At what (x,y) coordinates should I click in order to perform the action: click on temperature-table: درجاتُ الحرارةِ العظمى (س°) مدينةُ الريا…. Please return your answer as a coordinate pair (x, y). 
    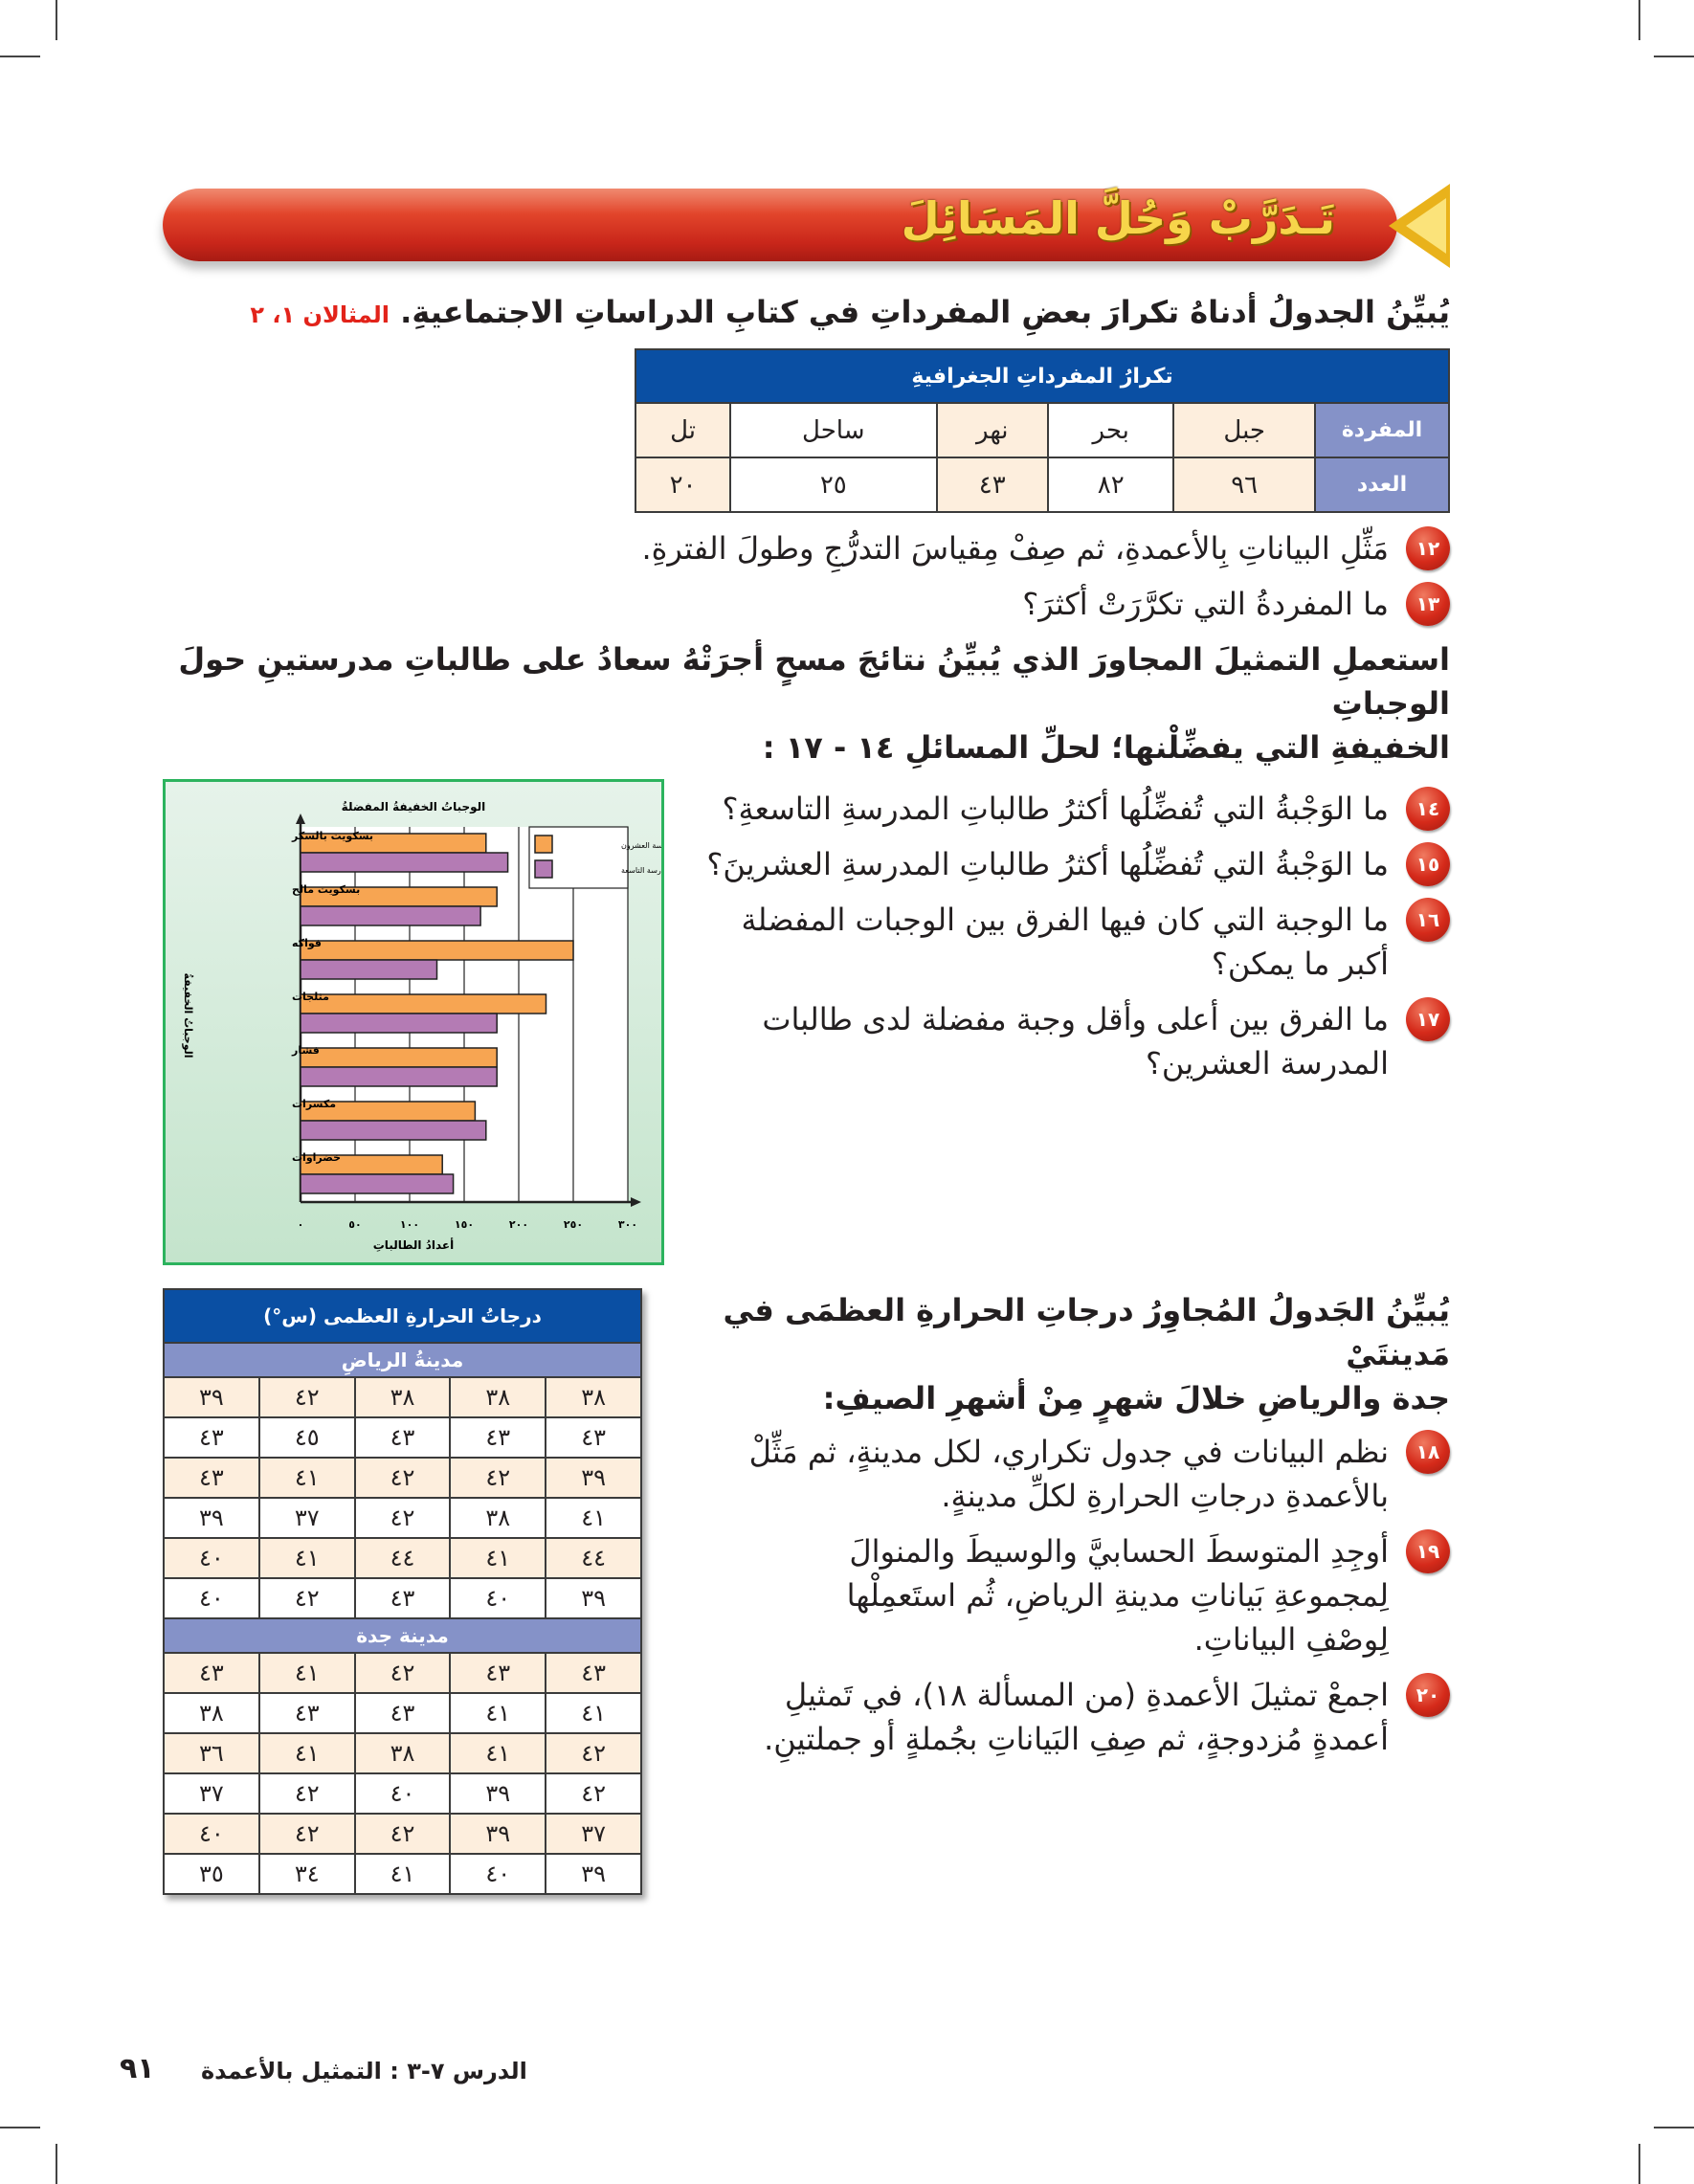
    Looking at the image, I should click on (402, 1592).